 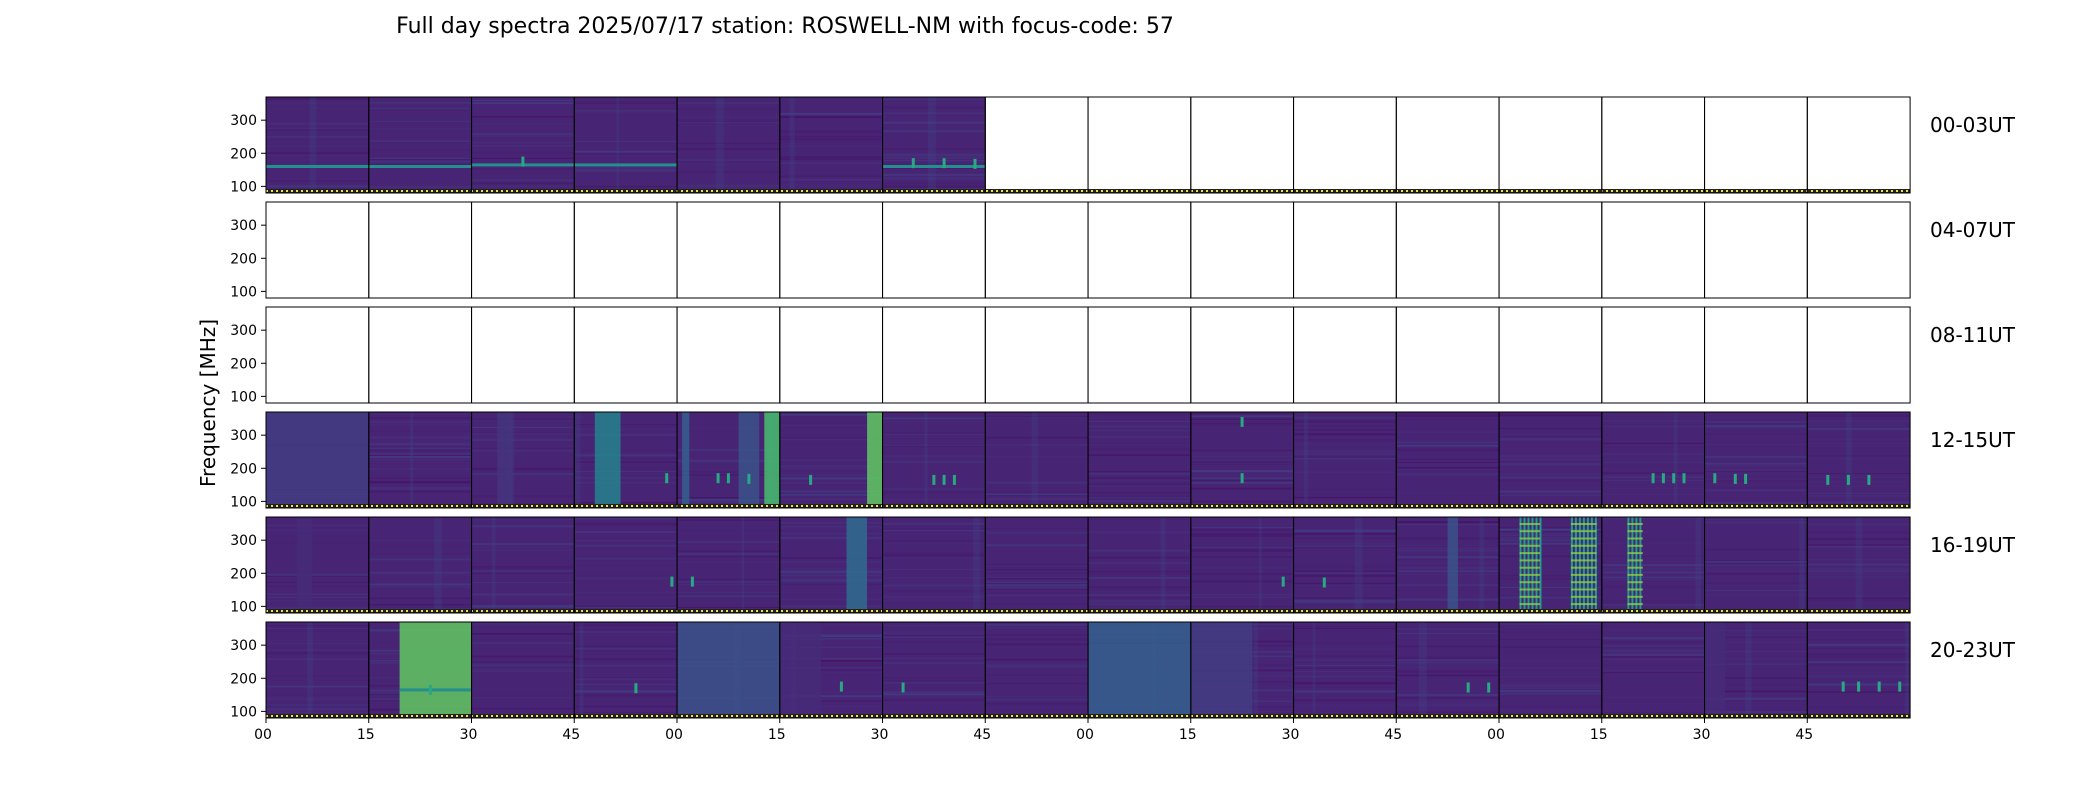 I want to click on empty-panel-bg, so click(x=1858, y=250).